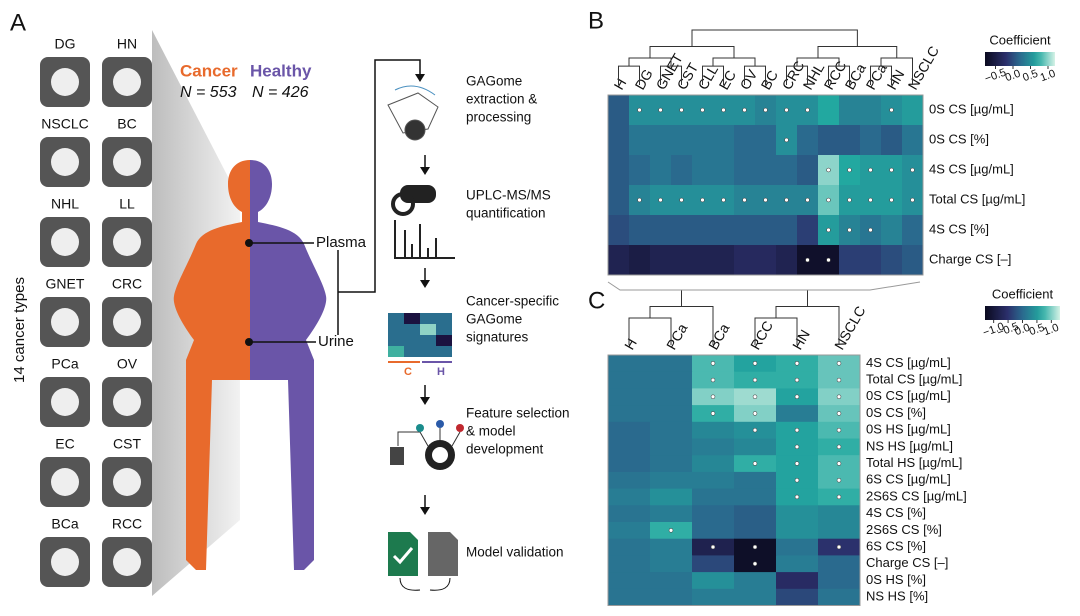 Image resolution: width=1080 pixels, height=616 pixels. What do you see at coordinates (908, 479) in the screenshot?
I see `row-label: 6S CS [µg/mL]` at bounding box center [908, 479].